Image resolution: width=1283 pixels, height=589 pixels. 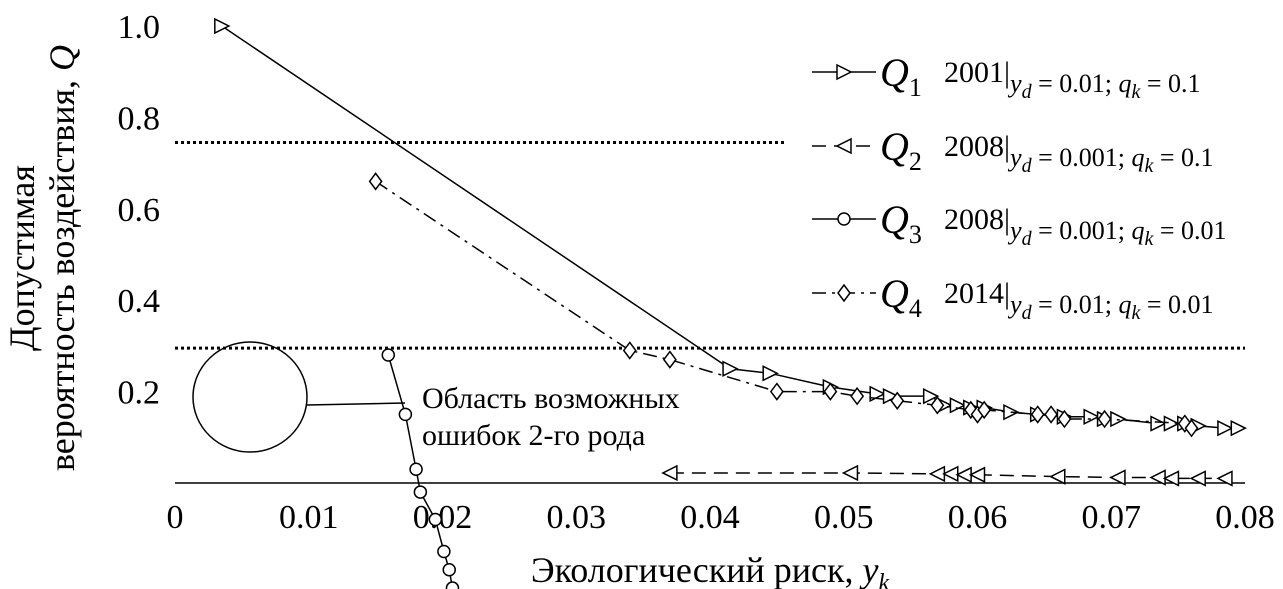 What do you see at coordinates (978, 517) in the screenshot?
I see `x-tick-label: 0.06` at bounding box center [978, 517].